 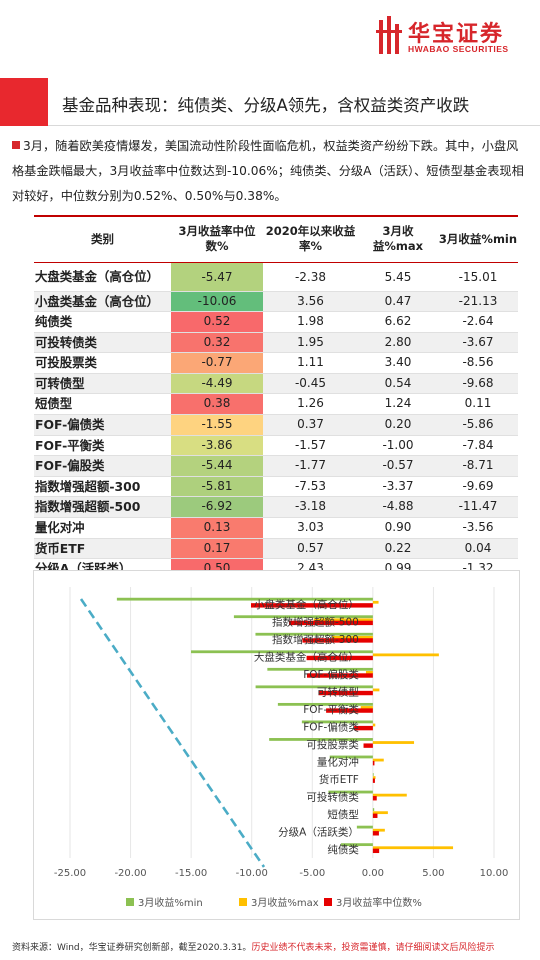 What do you see at coordinates (478, 527) in the screenshot?
I see `cell-min: -3.56` at bounding box center [478, 527].